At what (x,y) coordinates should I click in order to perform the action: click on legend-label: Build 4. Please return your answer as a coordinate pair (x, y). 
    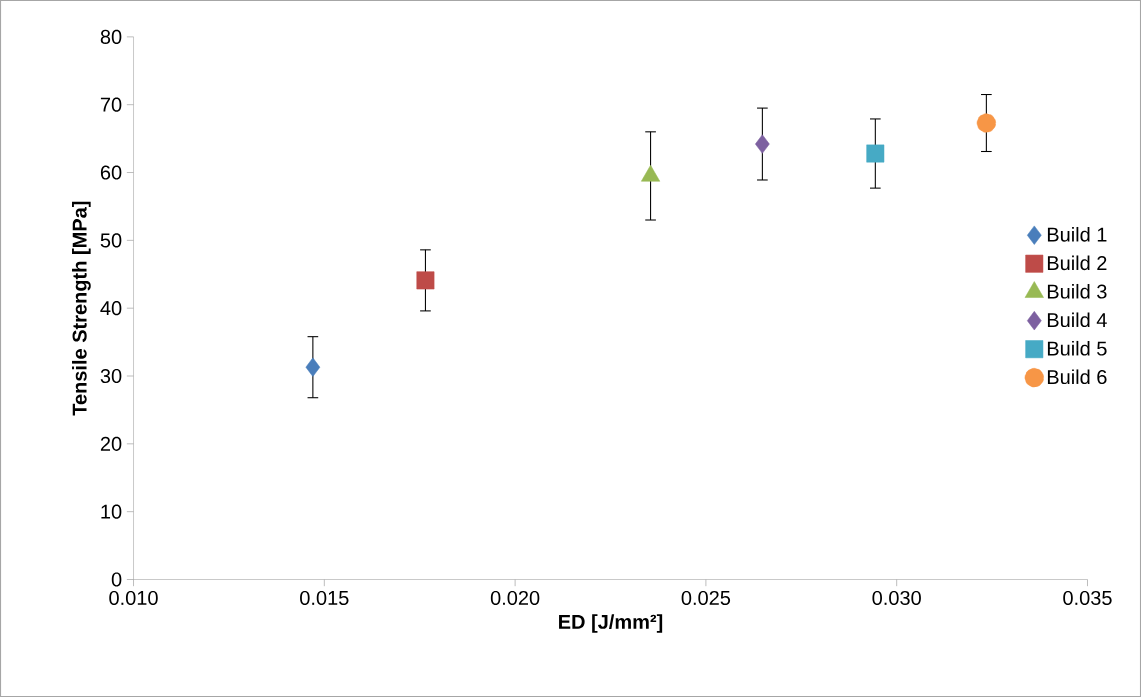
    Looking at the image, I should click on (1077, 320).